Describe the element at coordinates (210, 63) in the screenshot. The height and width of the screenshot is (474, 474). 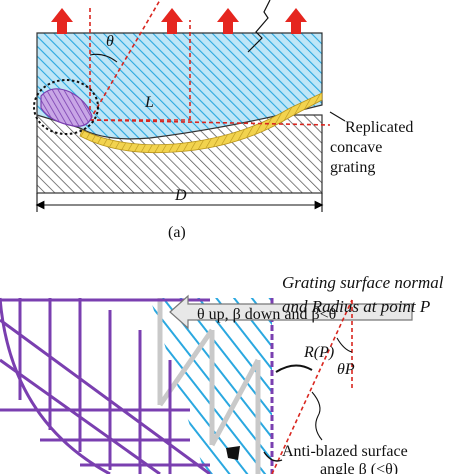
I see `dashed-geometry` at that location.